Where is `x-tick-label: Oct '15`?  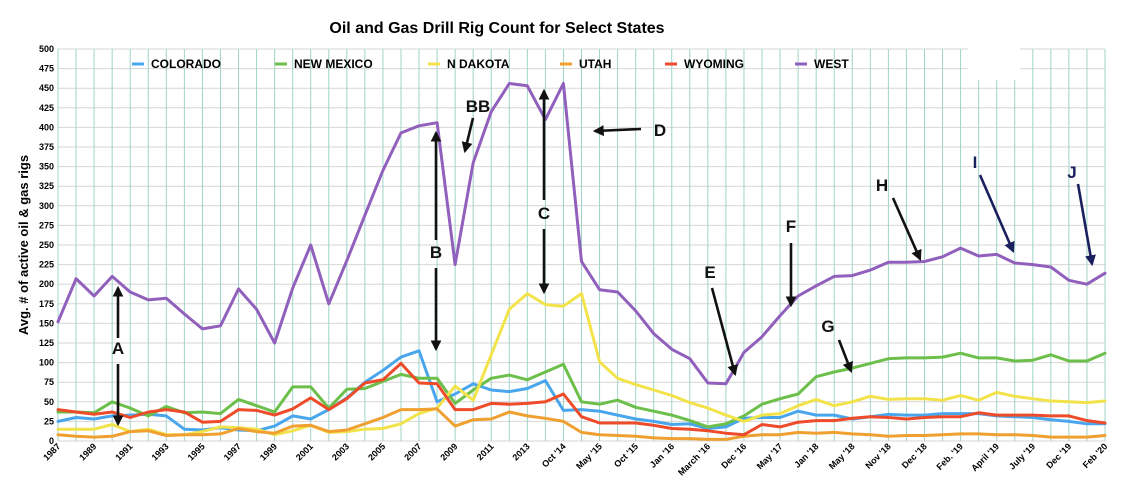 x-tick-label: Oct '15 is located at coordinates (626, 455).